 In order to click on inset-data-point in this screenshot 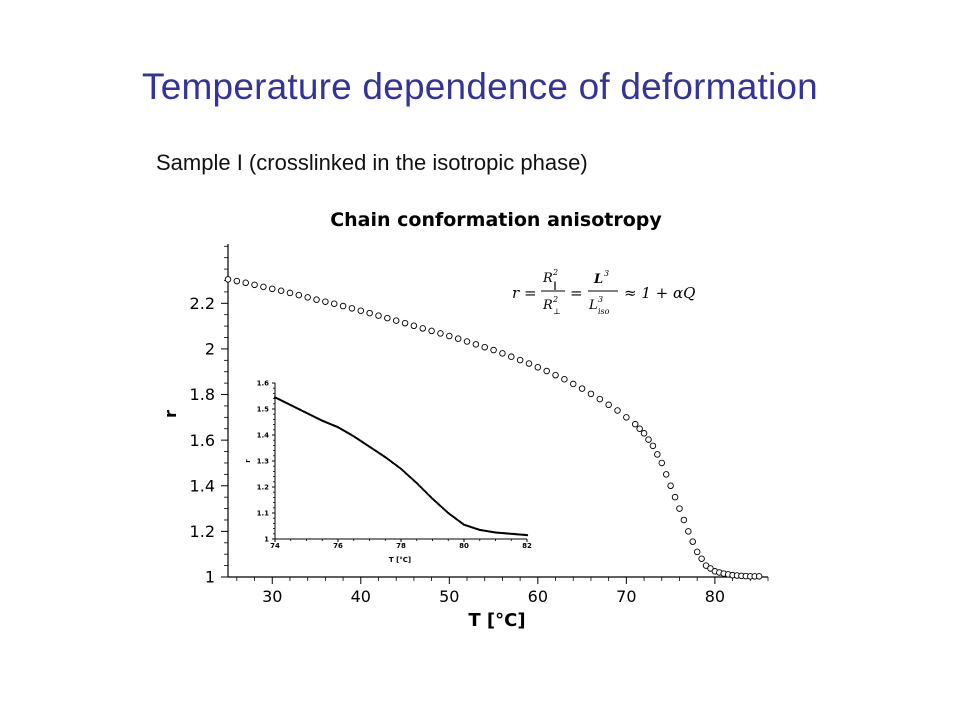, I will do `click(527, 535)`.